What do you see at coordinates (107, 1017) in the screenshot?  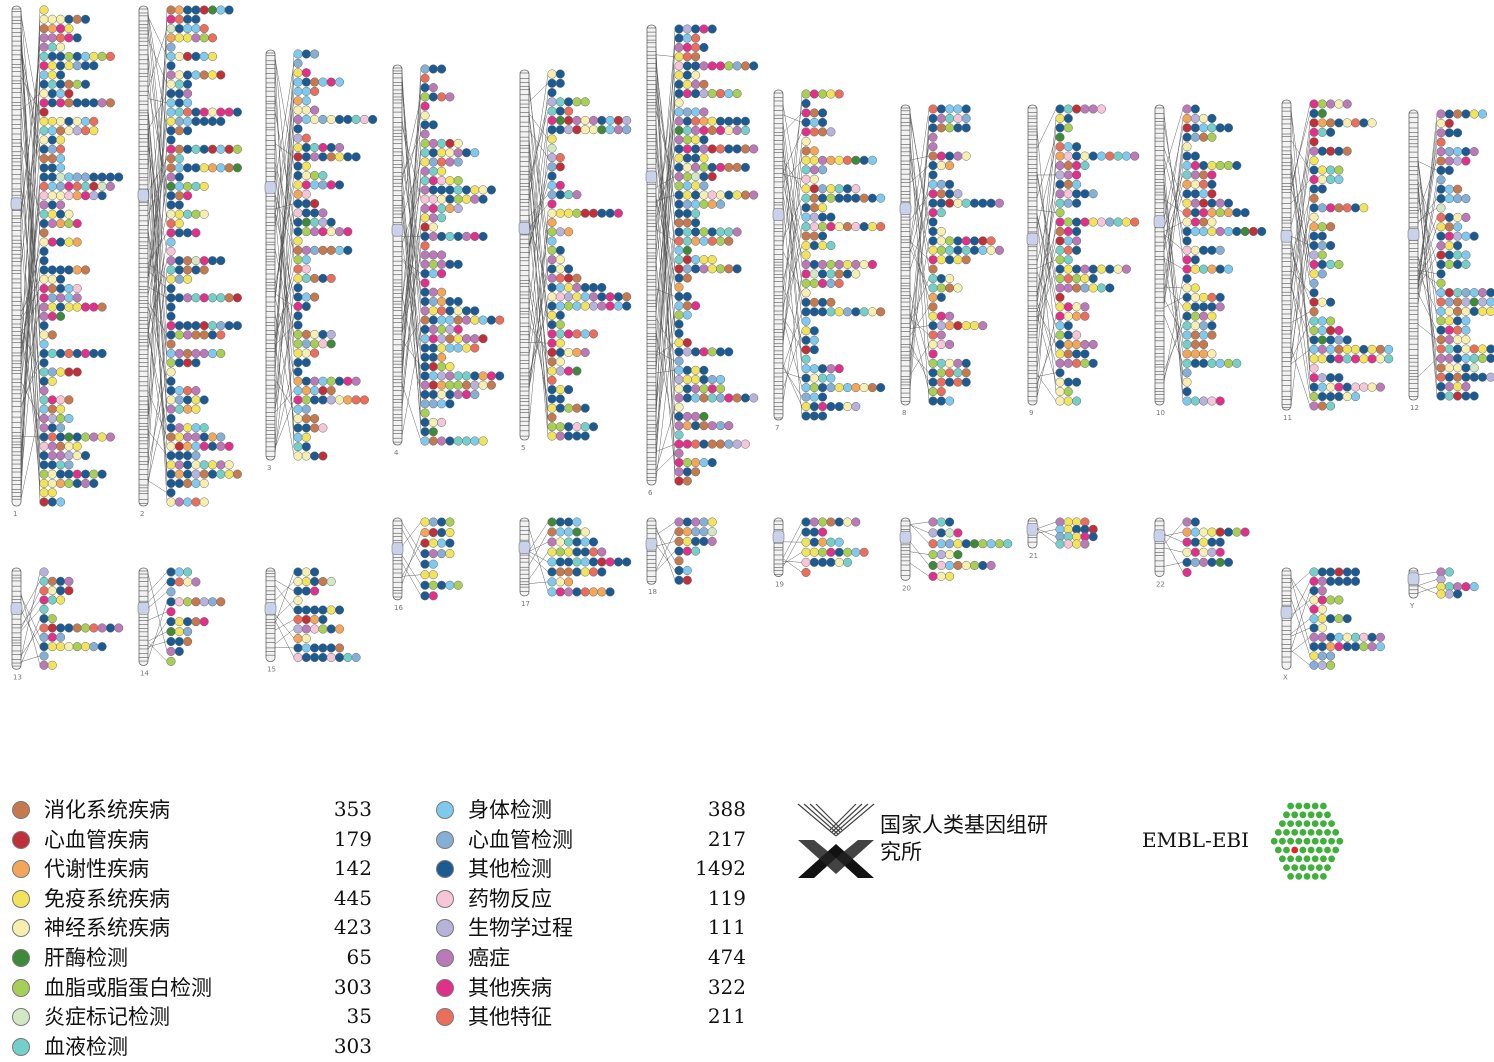 I see `legend-label: 炎症标记检测` at bounding box center [107, 1017].